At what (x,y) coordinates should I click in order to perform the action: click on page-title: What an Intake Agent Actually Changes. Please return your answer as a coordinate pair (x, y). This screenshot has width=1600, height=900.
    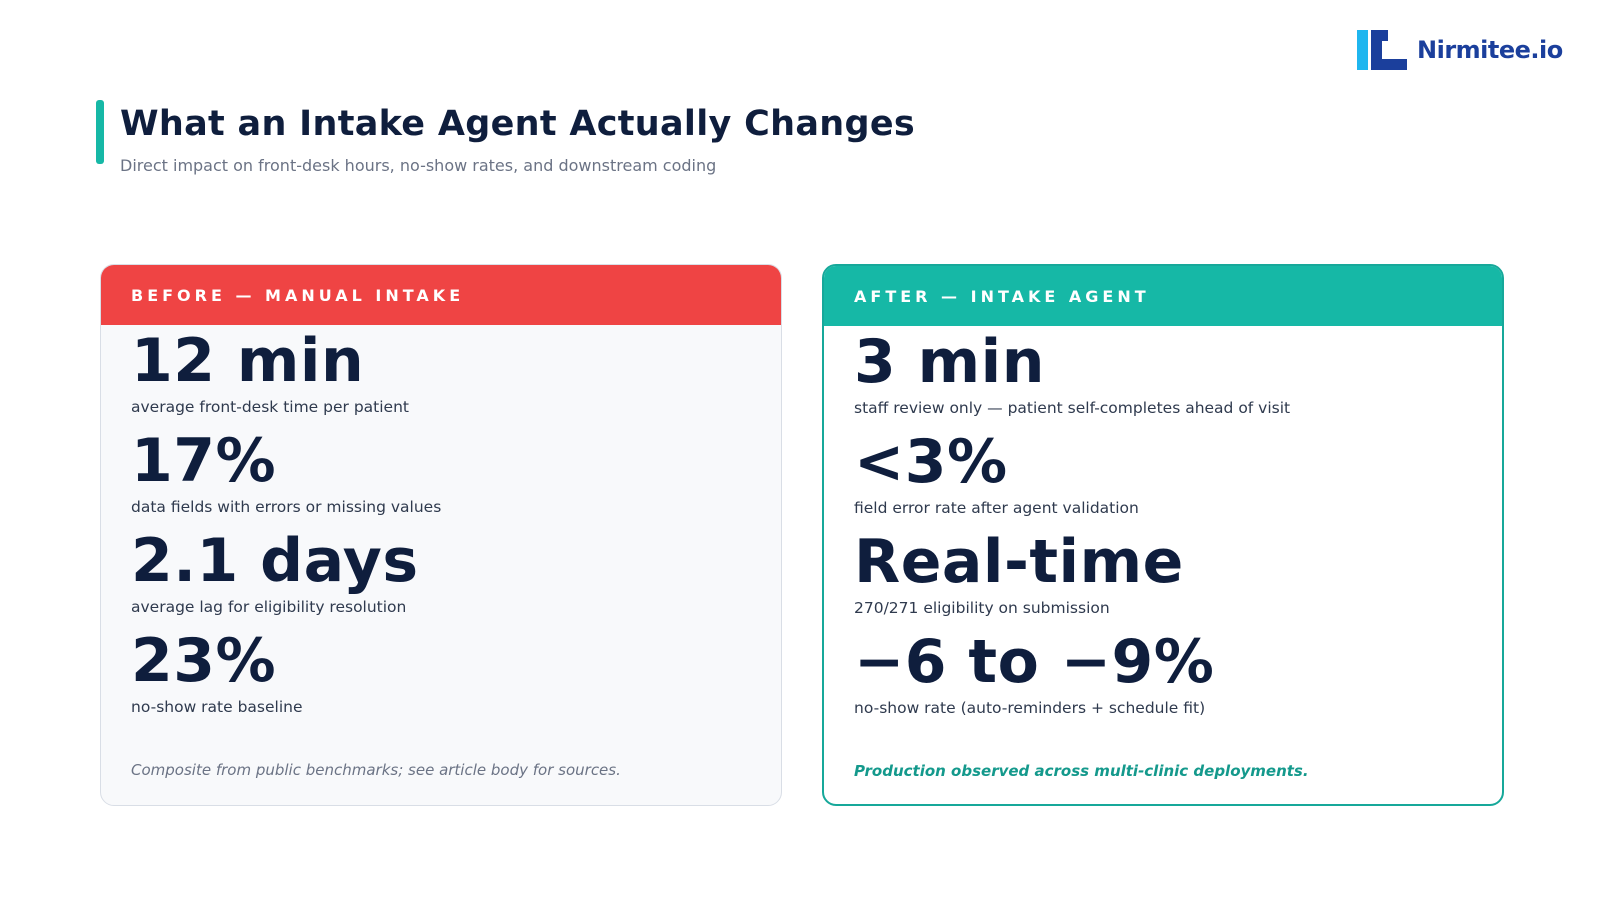
    Looking at the image, I should click on (517, 124).